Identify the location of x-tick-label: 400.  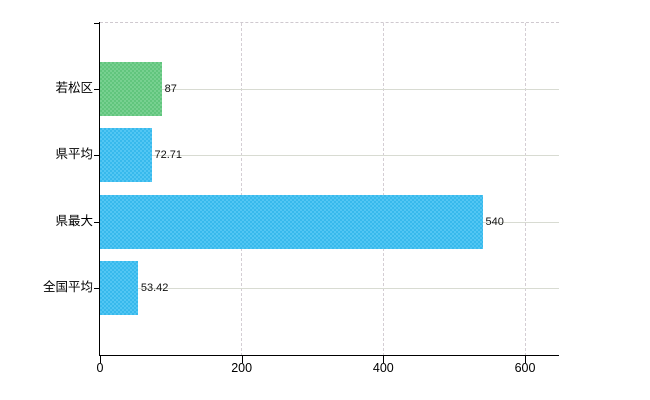
(383, 368).